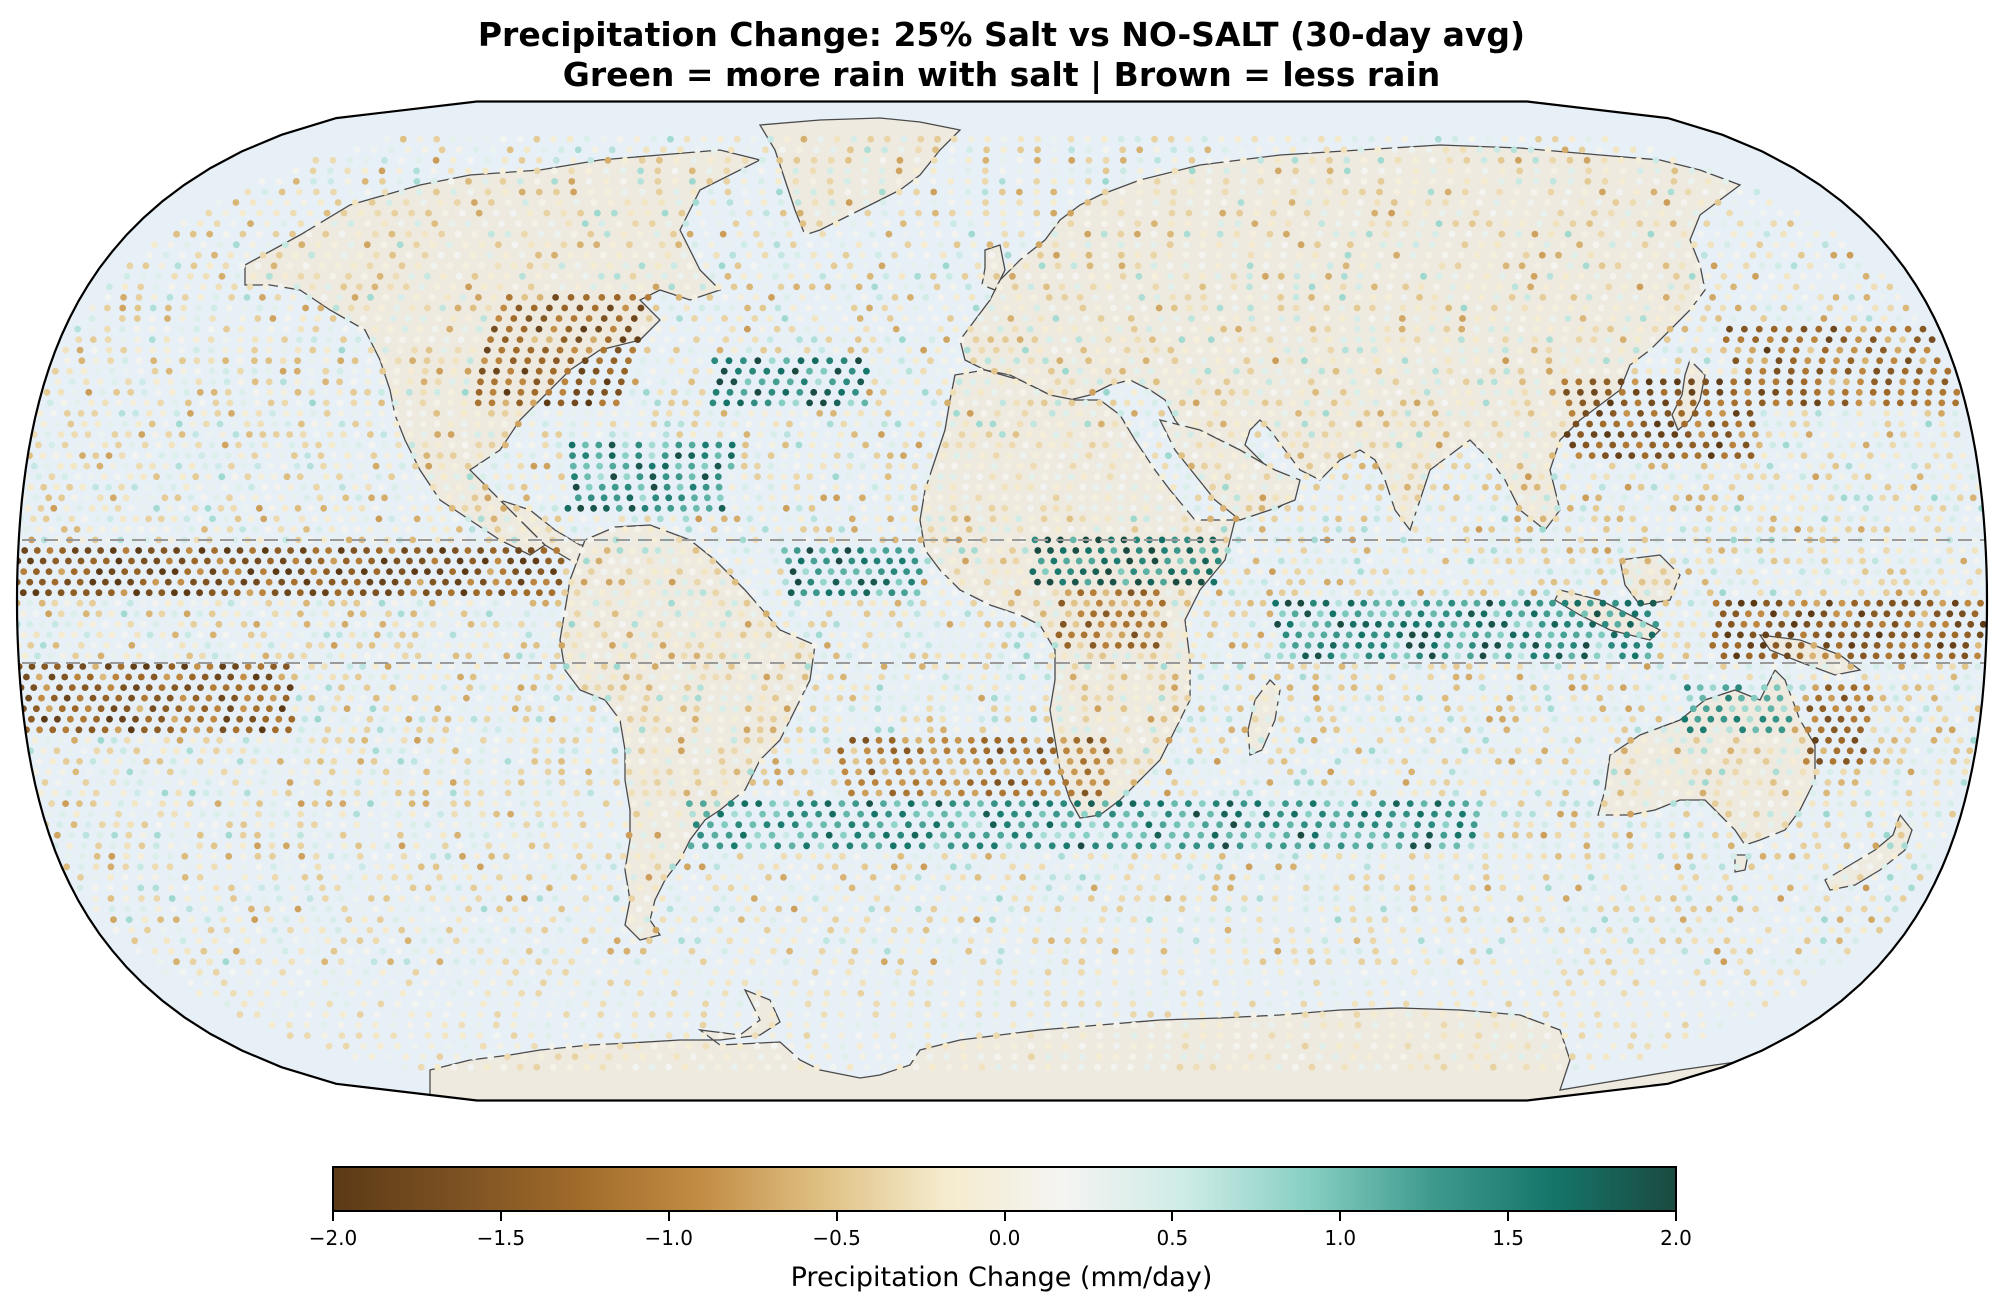 This screenshot has height=1310, width=2003. What do you see at coordinates (1264, 717) in the screenshot?
I see `landmass-madagascar` at bounding box center [1264, 717].